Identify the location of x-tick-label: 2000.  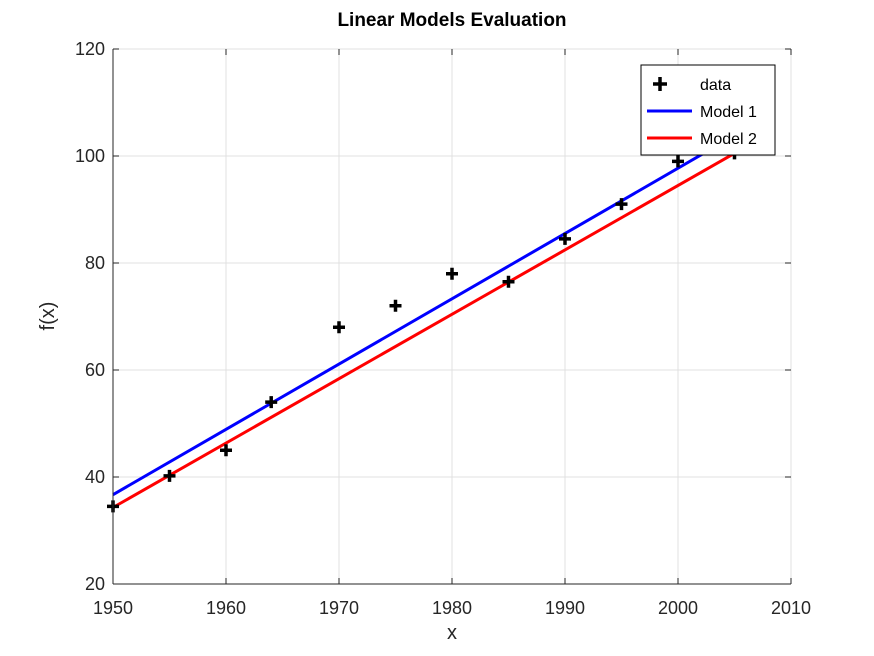
(678, 608).